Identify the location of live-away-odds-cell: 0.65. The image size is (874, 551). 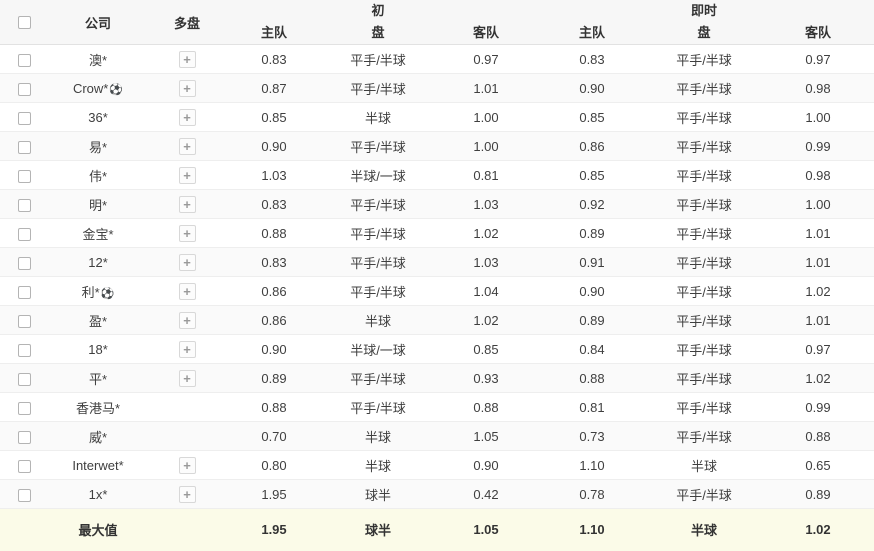
(818, 465).